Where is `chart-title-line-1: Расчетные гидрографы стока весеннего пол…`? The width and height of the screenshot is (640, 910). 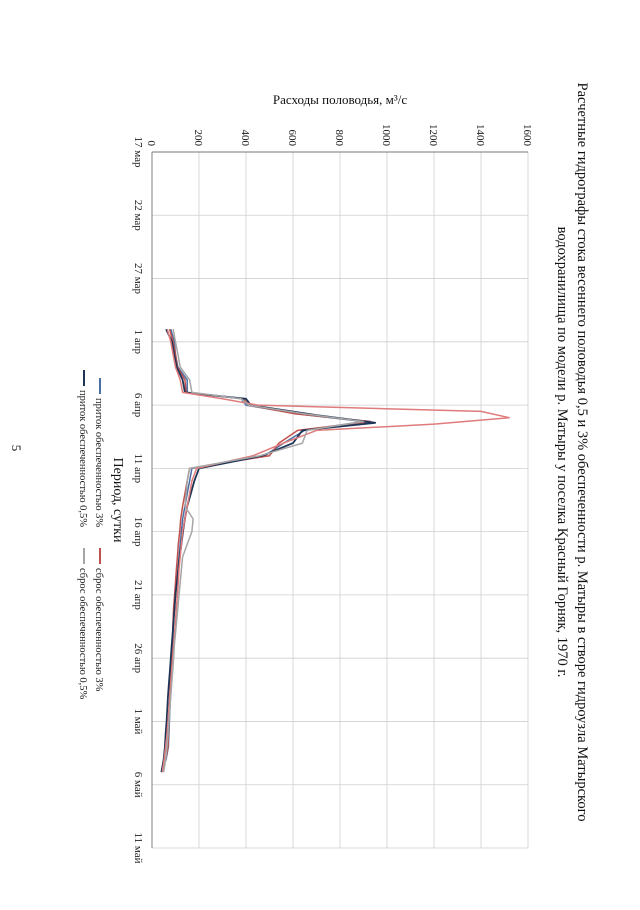
chart-title-line-1: Расчетные гидрографы стока весеннего пол… is located at coordinates (582, 452).